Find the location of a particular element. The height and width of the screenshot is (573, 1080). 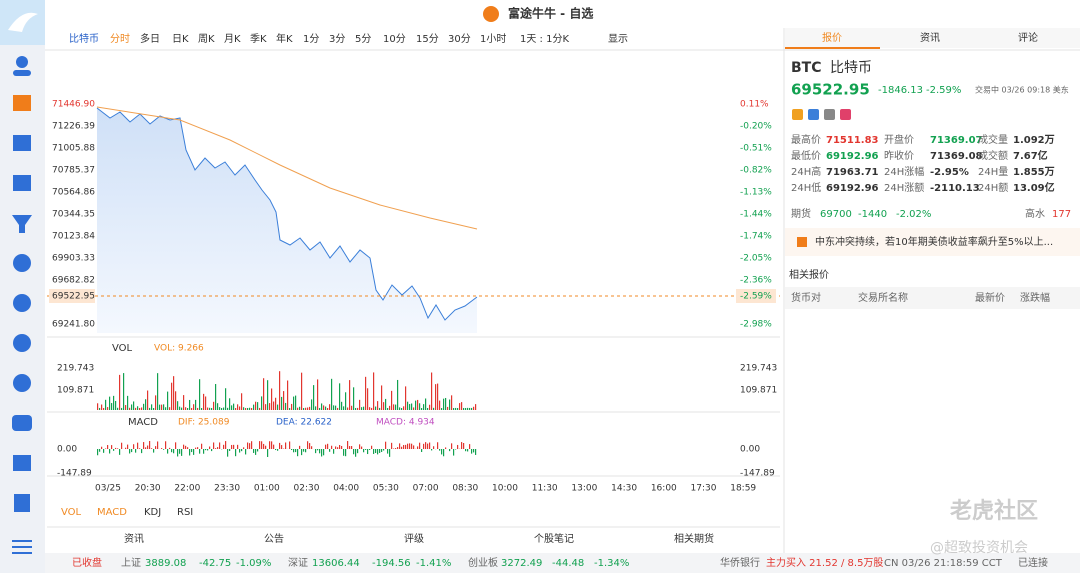

macd-dea: DEA: 22.622 is located at coordinates (304, 423).